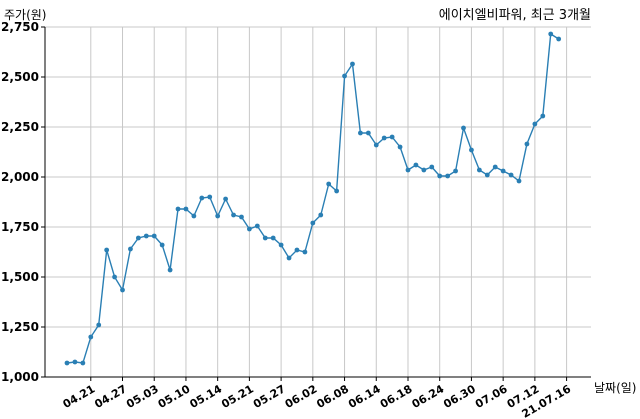 The width and height of the screenshot is (640, 419). Describe the element at coordinates (20, 177) in the screenshot. I see `y-tick-label: 2,000` at that location.